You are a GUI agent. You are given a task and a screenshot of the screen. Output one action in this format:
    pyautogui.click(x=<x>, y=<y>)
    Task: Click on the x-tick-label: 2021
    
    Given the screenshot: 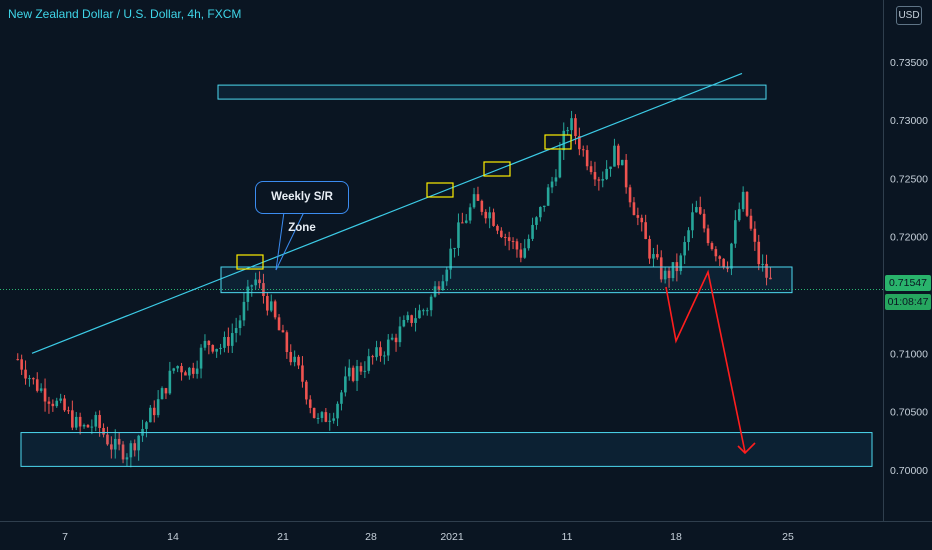 What is the action you would take?
    pyautogui.click(x=452, y=537)
    